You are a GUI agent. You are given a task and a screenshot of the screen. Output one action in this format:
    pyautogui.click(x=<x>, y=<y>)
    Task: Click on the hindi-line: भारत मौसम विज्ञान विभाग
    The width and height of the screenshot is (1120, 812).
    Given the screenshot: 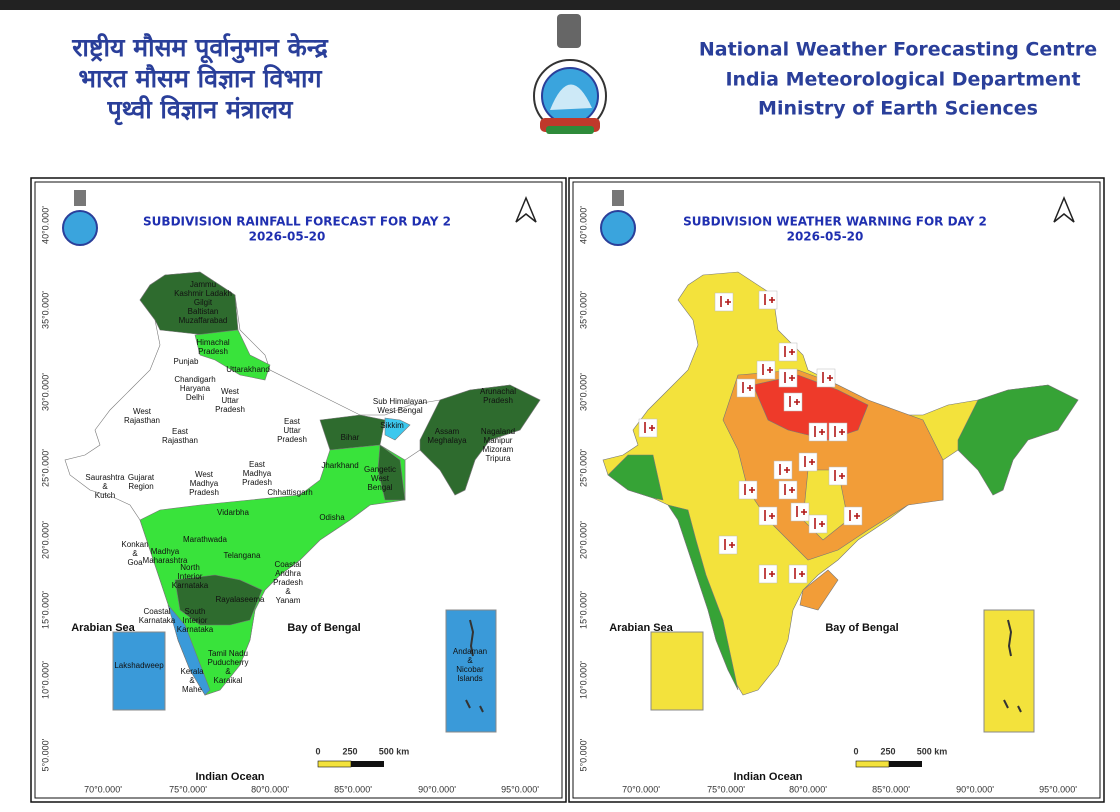 What is the action you would take?
    pyautogui.click(x=200, y=78)
    